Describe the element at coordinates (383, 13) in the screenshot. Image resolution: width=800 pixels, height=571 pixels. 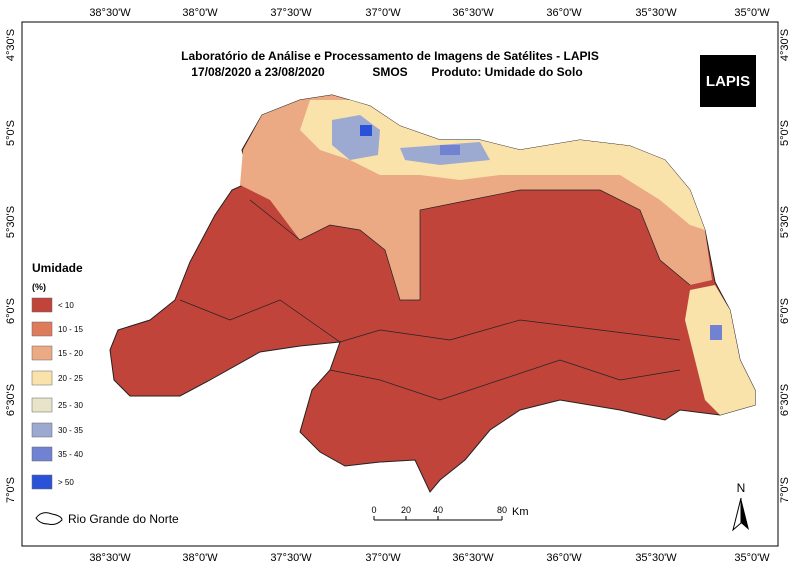
I see `longitude-label-top: 37°0'W` at that location.